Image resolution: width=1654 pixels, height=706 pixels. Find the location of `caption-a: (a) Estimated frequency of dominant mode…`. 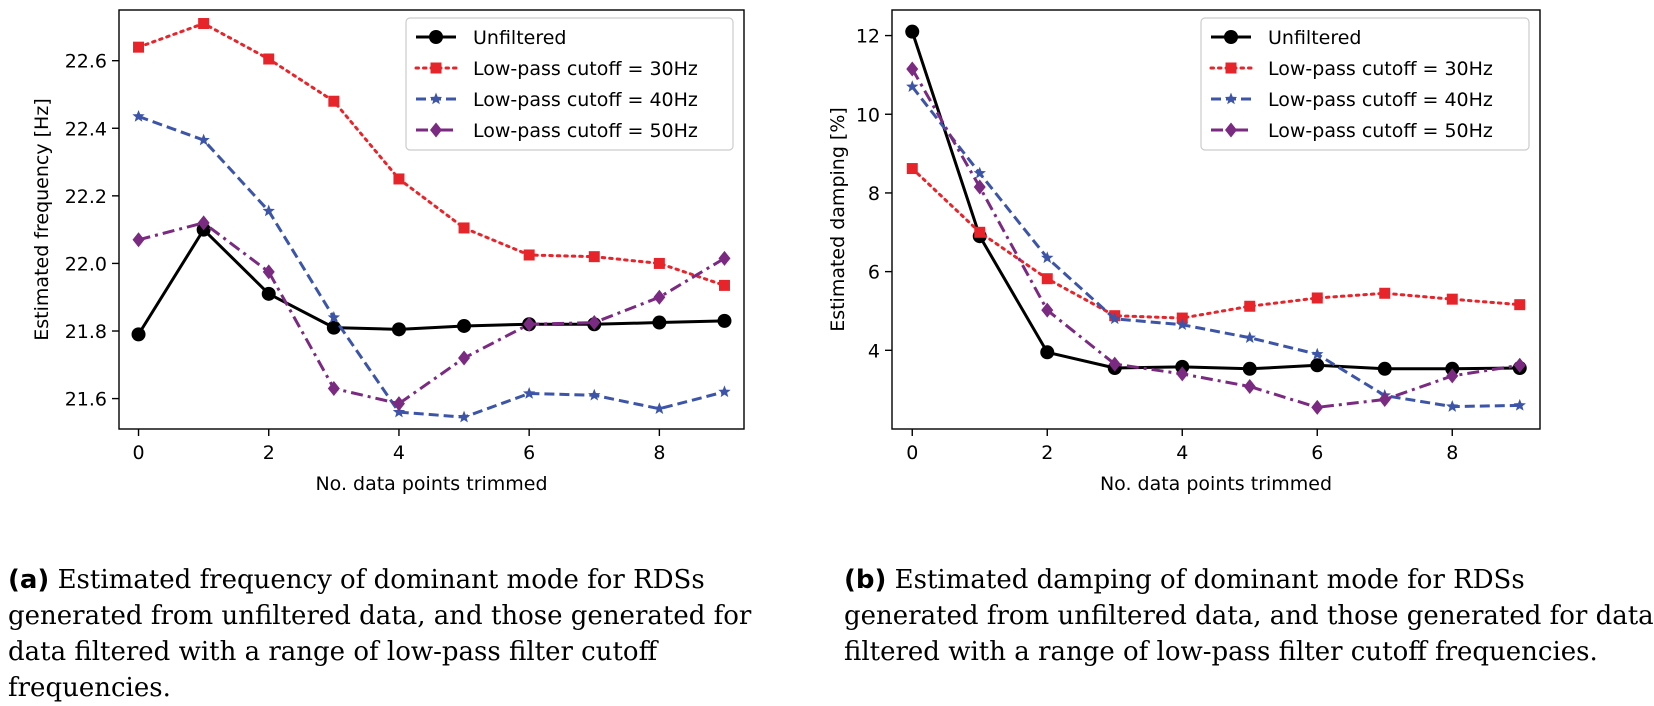

caption-a: (a) Estimated frequency of dominant mode… is located at coordinates (412, 634).